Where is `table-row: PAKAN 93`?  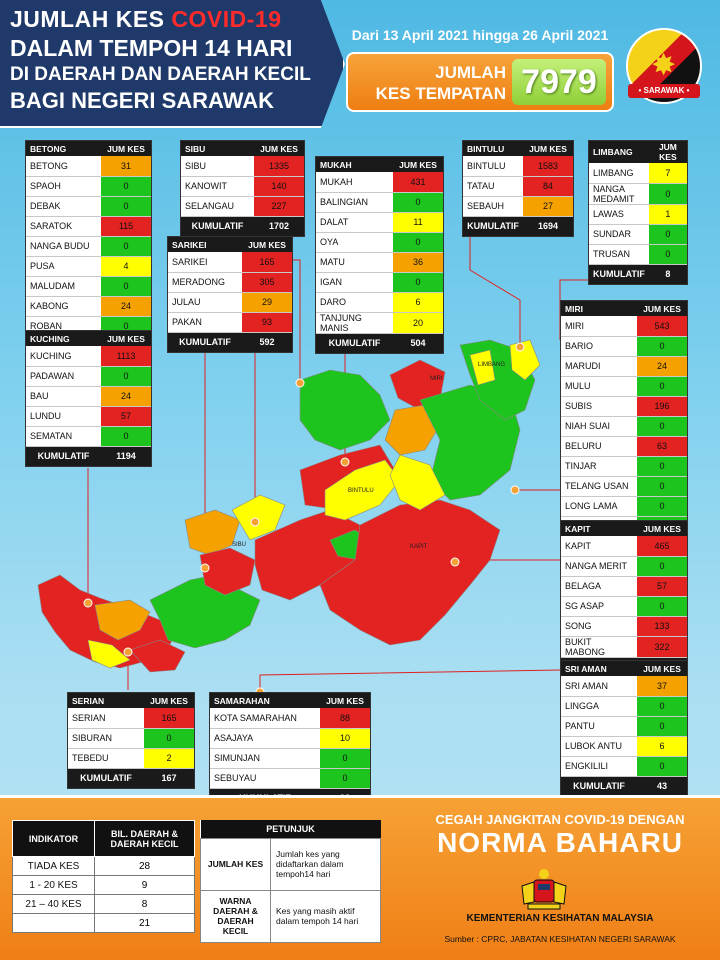 table-row: PAKAN 93 is located at coordinates (230, 322).